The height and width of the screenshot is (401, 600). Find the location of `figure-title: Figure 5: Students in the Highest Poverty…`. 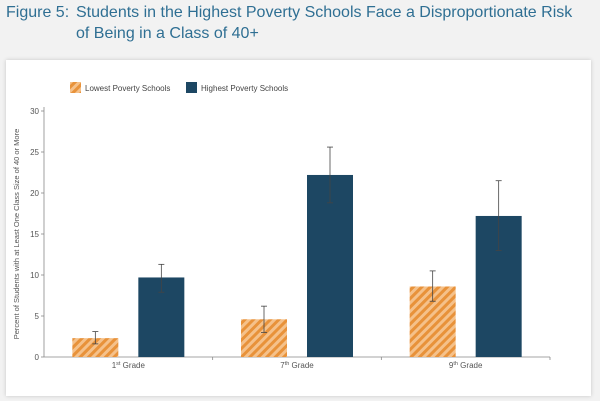

figure-title: Figure 5: Students in the Highest Poverty… is located at coordinates (301, 23).